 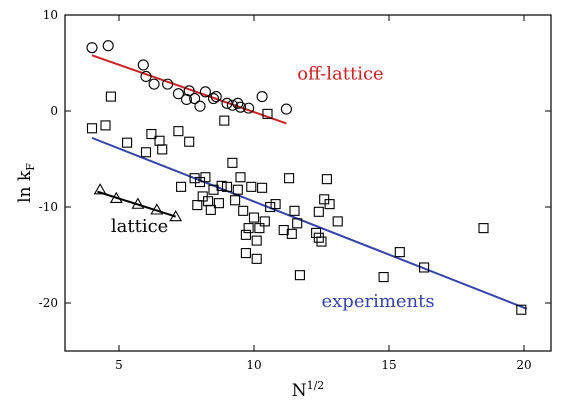 What do you see at coordinates (388, 365) in the screenshot?
I see `x-tick-label: 15` at bounding box center [388, 365].